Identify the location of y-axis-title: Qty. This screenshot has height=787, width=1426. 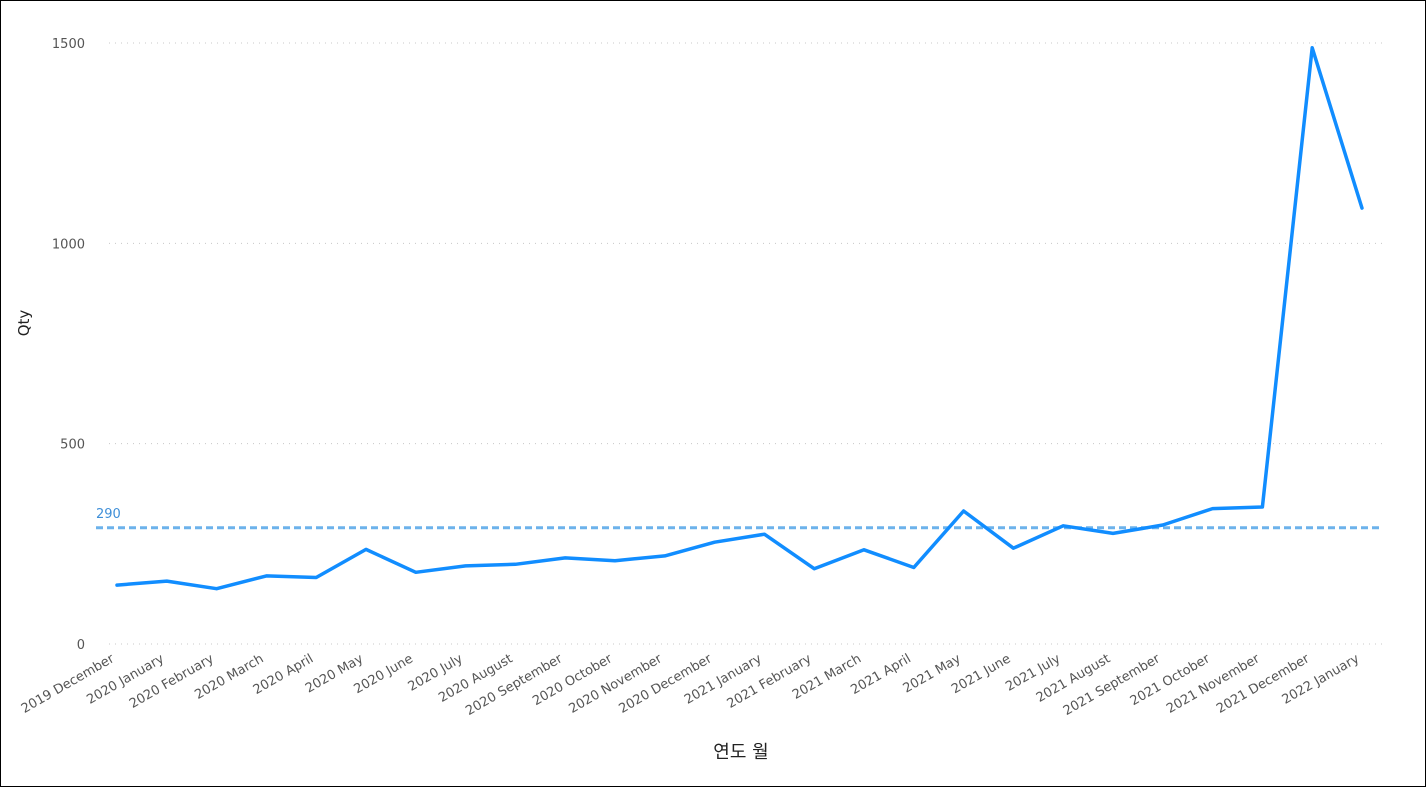
(24, 323).